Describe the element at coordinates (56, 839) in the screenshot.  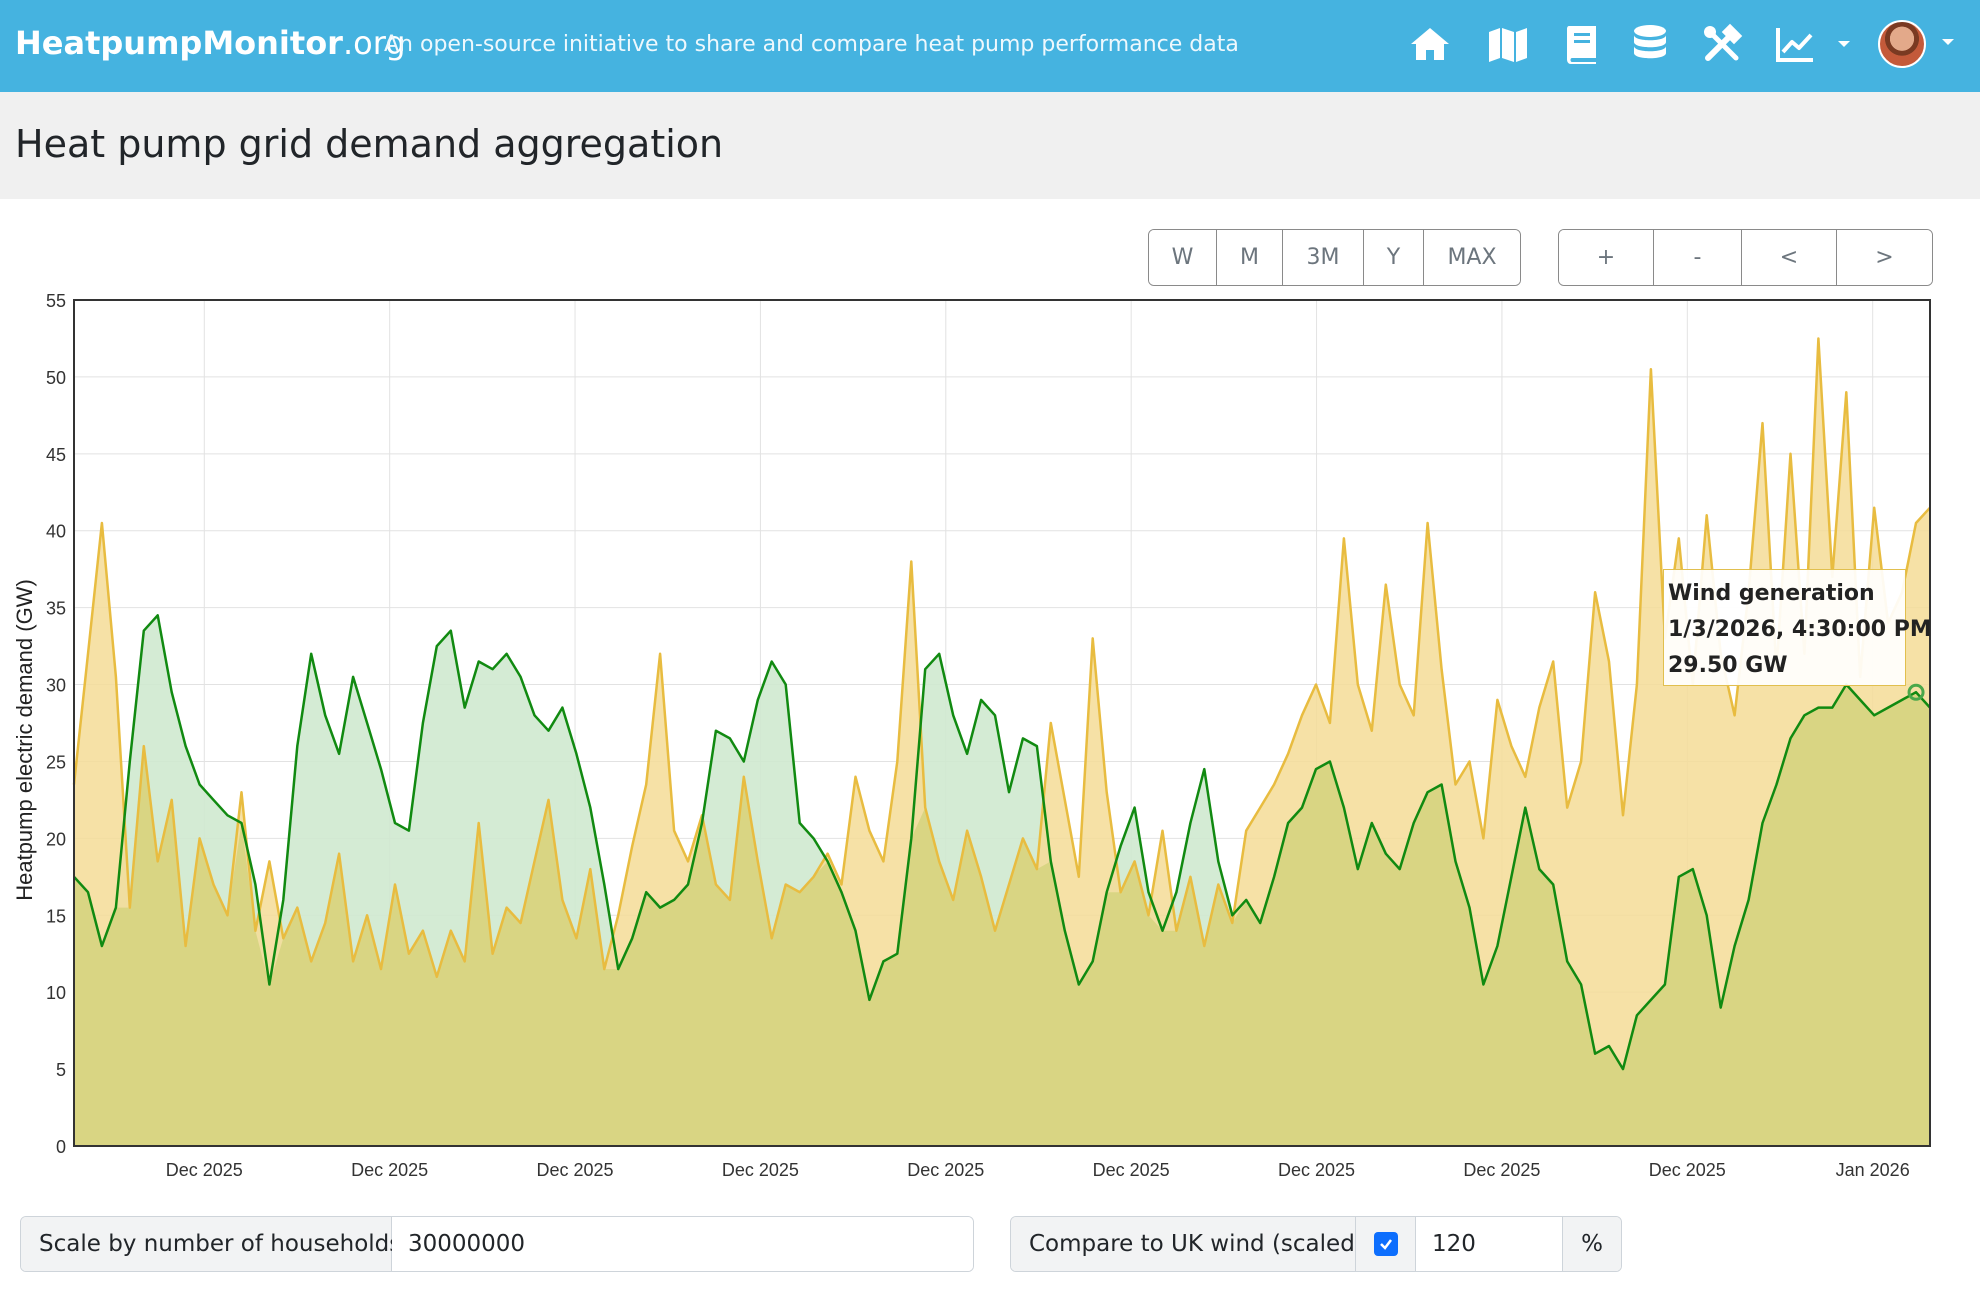
I see `y-tick-label: 20` at that location.